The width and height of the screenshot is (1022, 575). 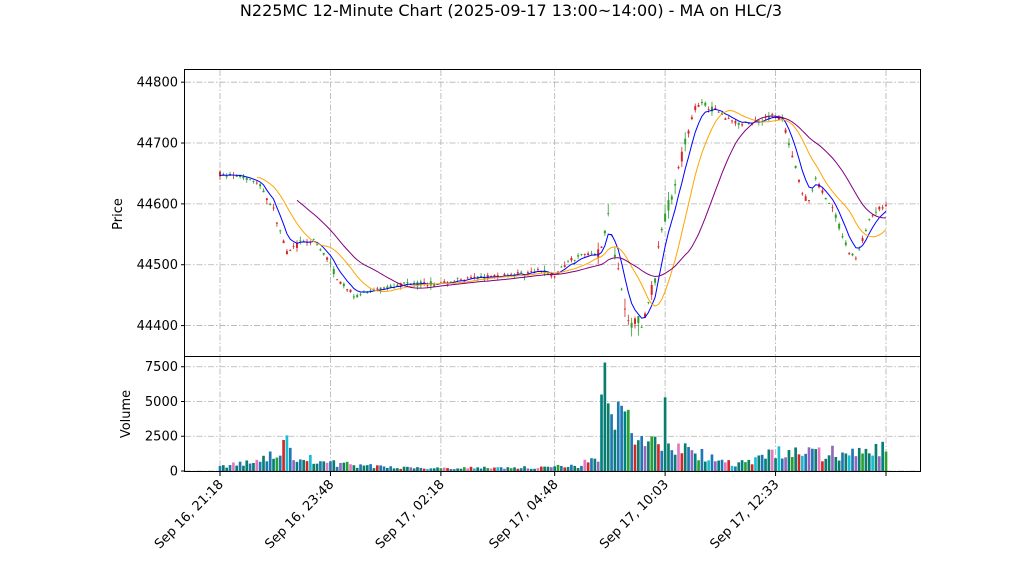 I want to click on price-y-axis: 44400 44500 44600 44700 44800, so click(x=161, y=205).